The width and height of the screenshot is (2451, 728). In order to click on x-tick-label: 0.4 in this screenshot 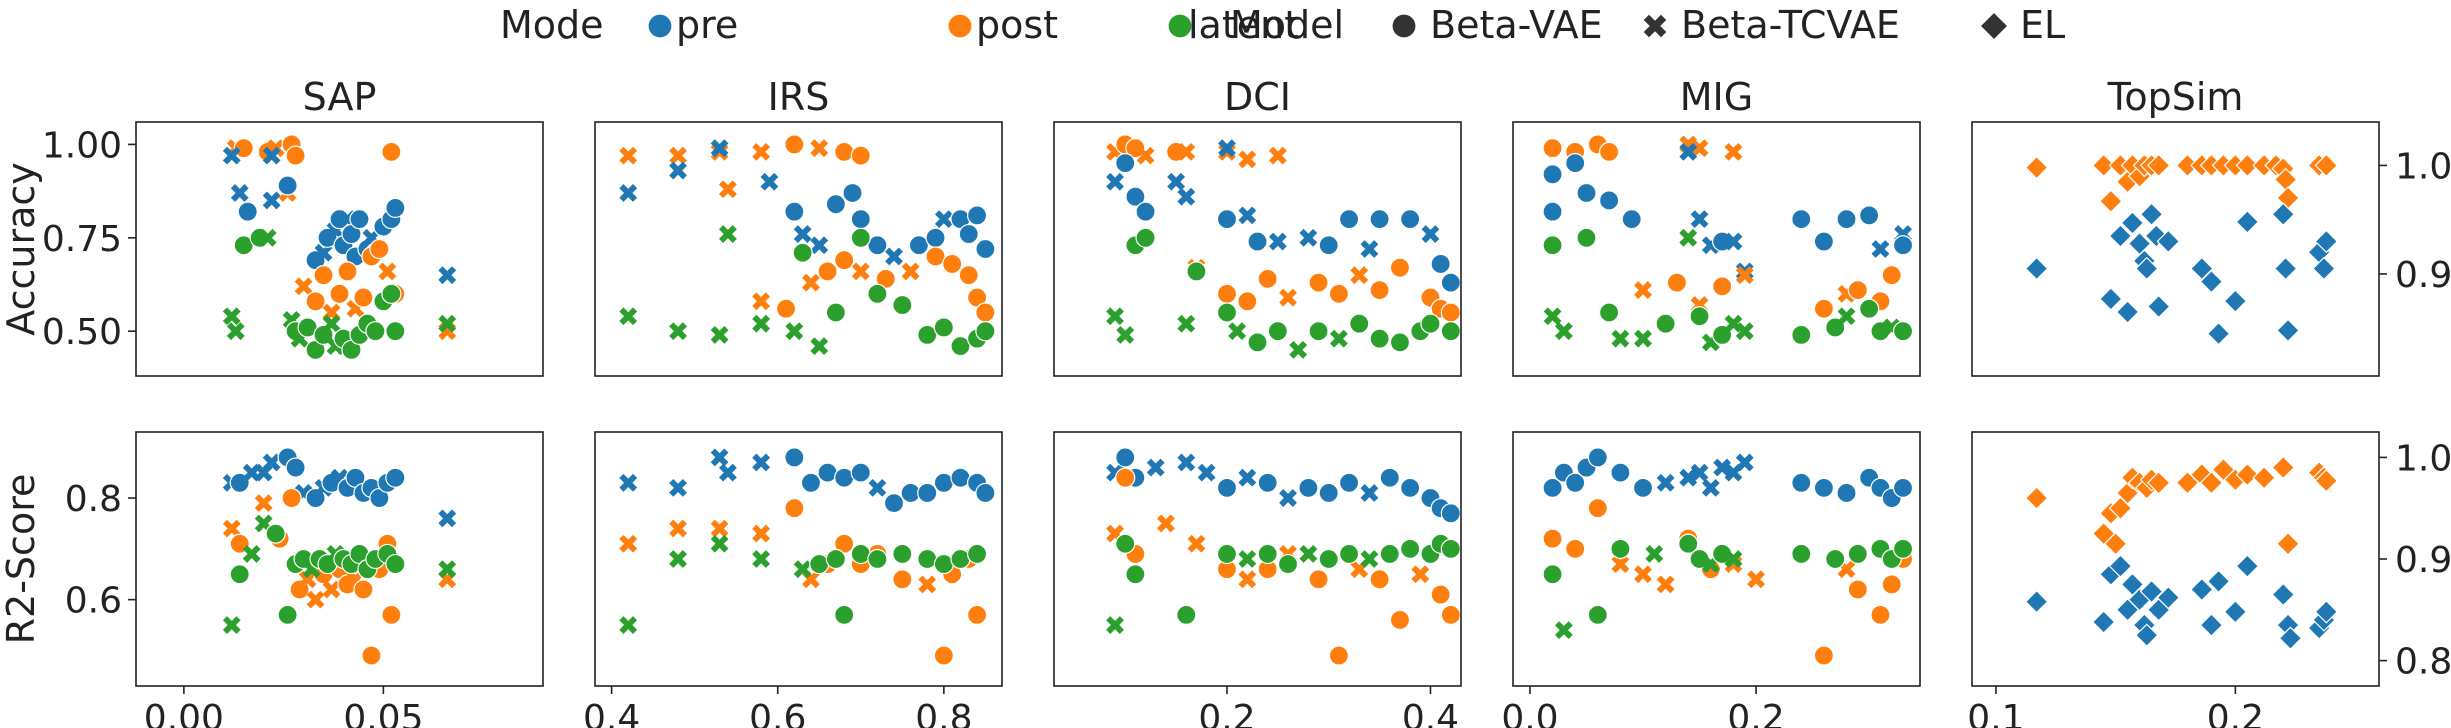, I will do `click(1430, 713)`.